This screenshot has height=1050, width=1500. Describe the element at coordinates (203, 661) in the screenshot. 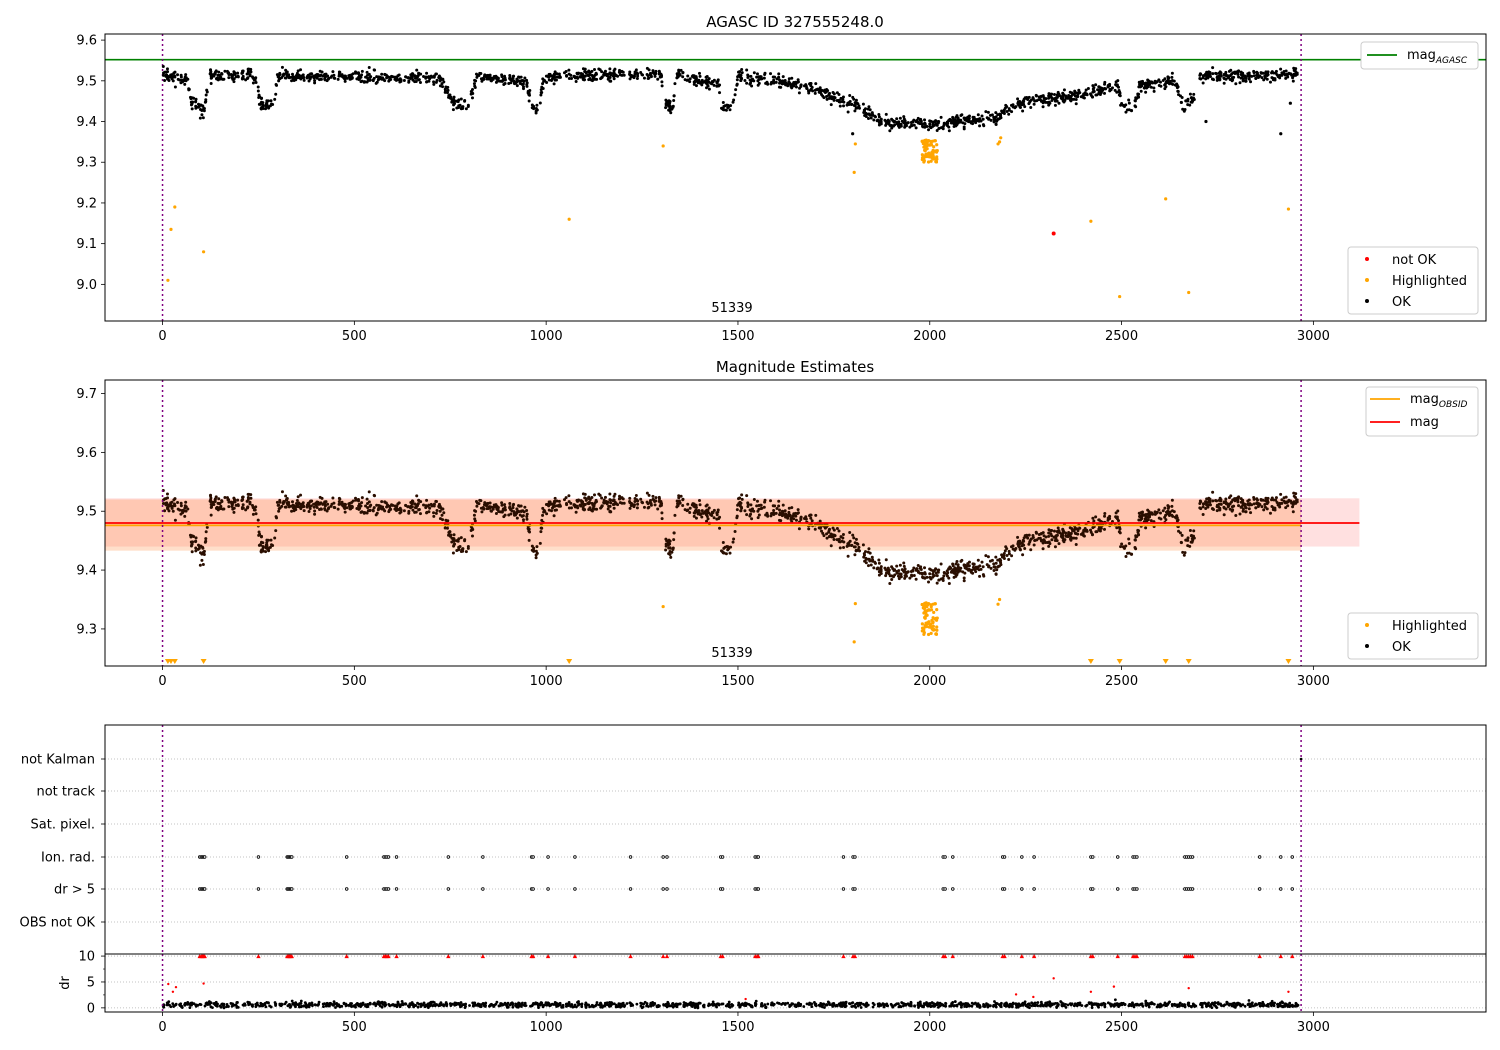

I see `panel2-lower-limit-marker` at that location.